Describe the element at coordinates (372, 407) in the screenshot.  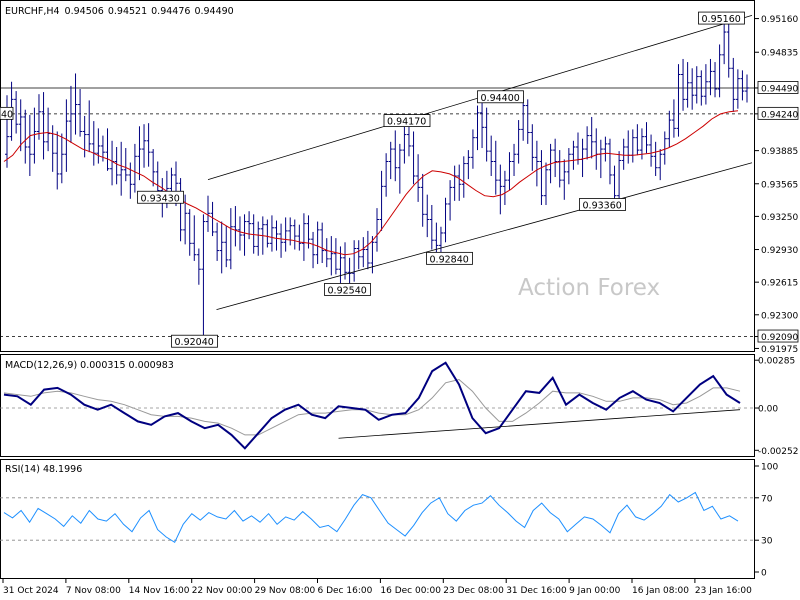
I see `macd-signal-line` at that location.